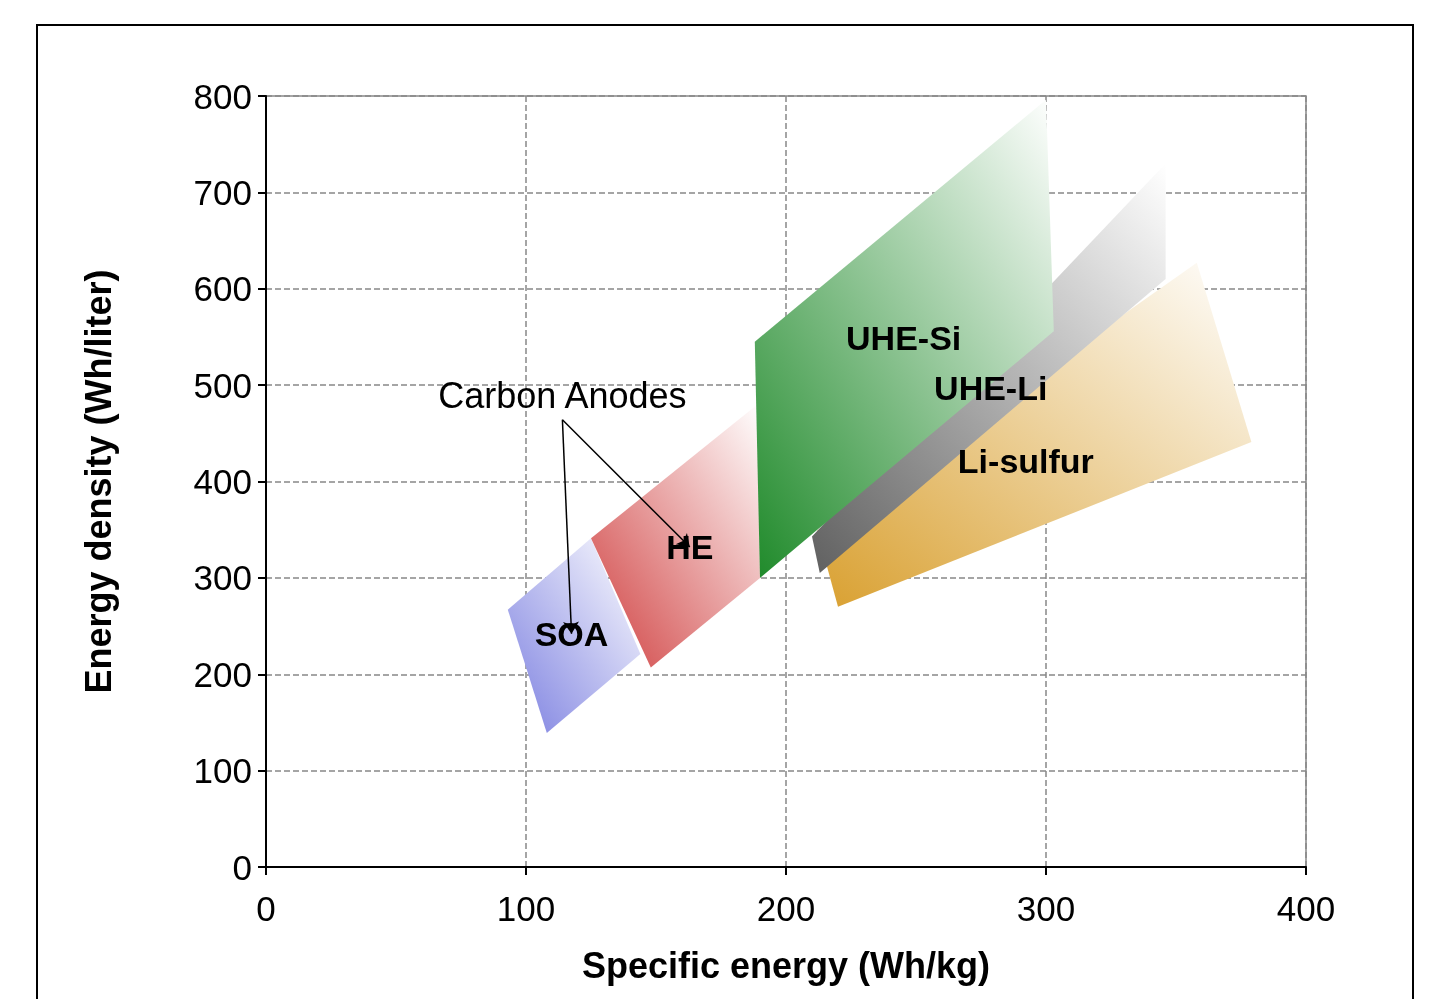  Describe the element at coordinates (222, 96) in the screenshot. I see `y-tick-label: 800` at that location.